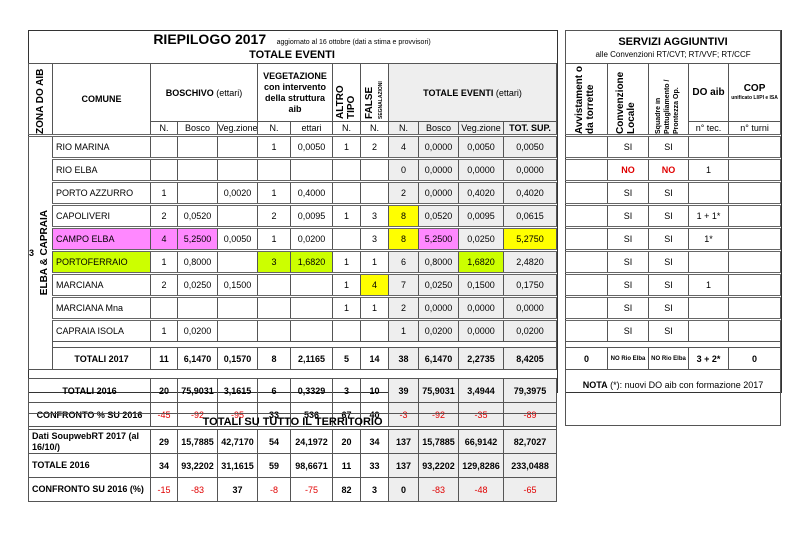 The height and width of the screenshot is (536, 786). I want to click on subheader-cell: TOT. SUP., so click(530, 128).